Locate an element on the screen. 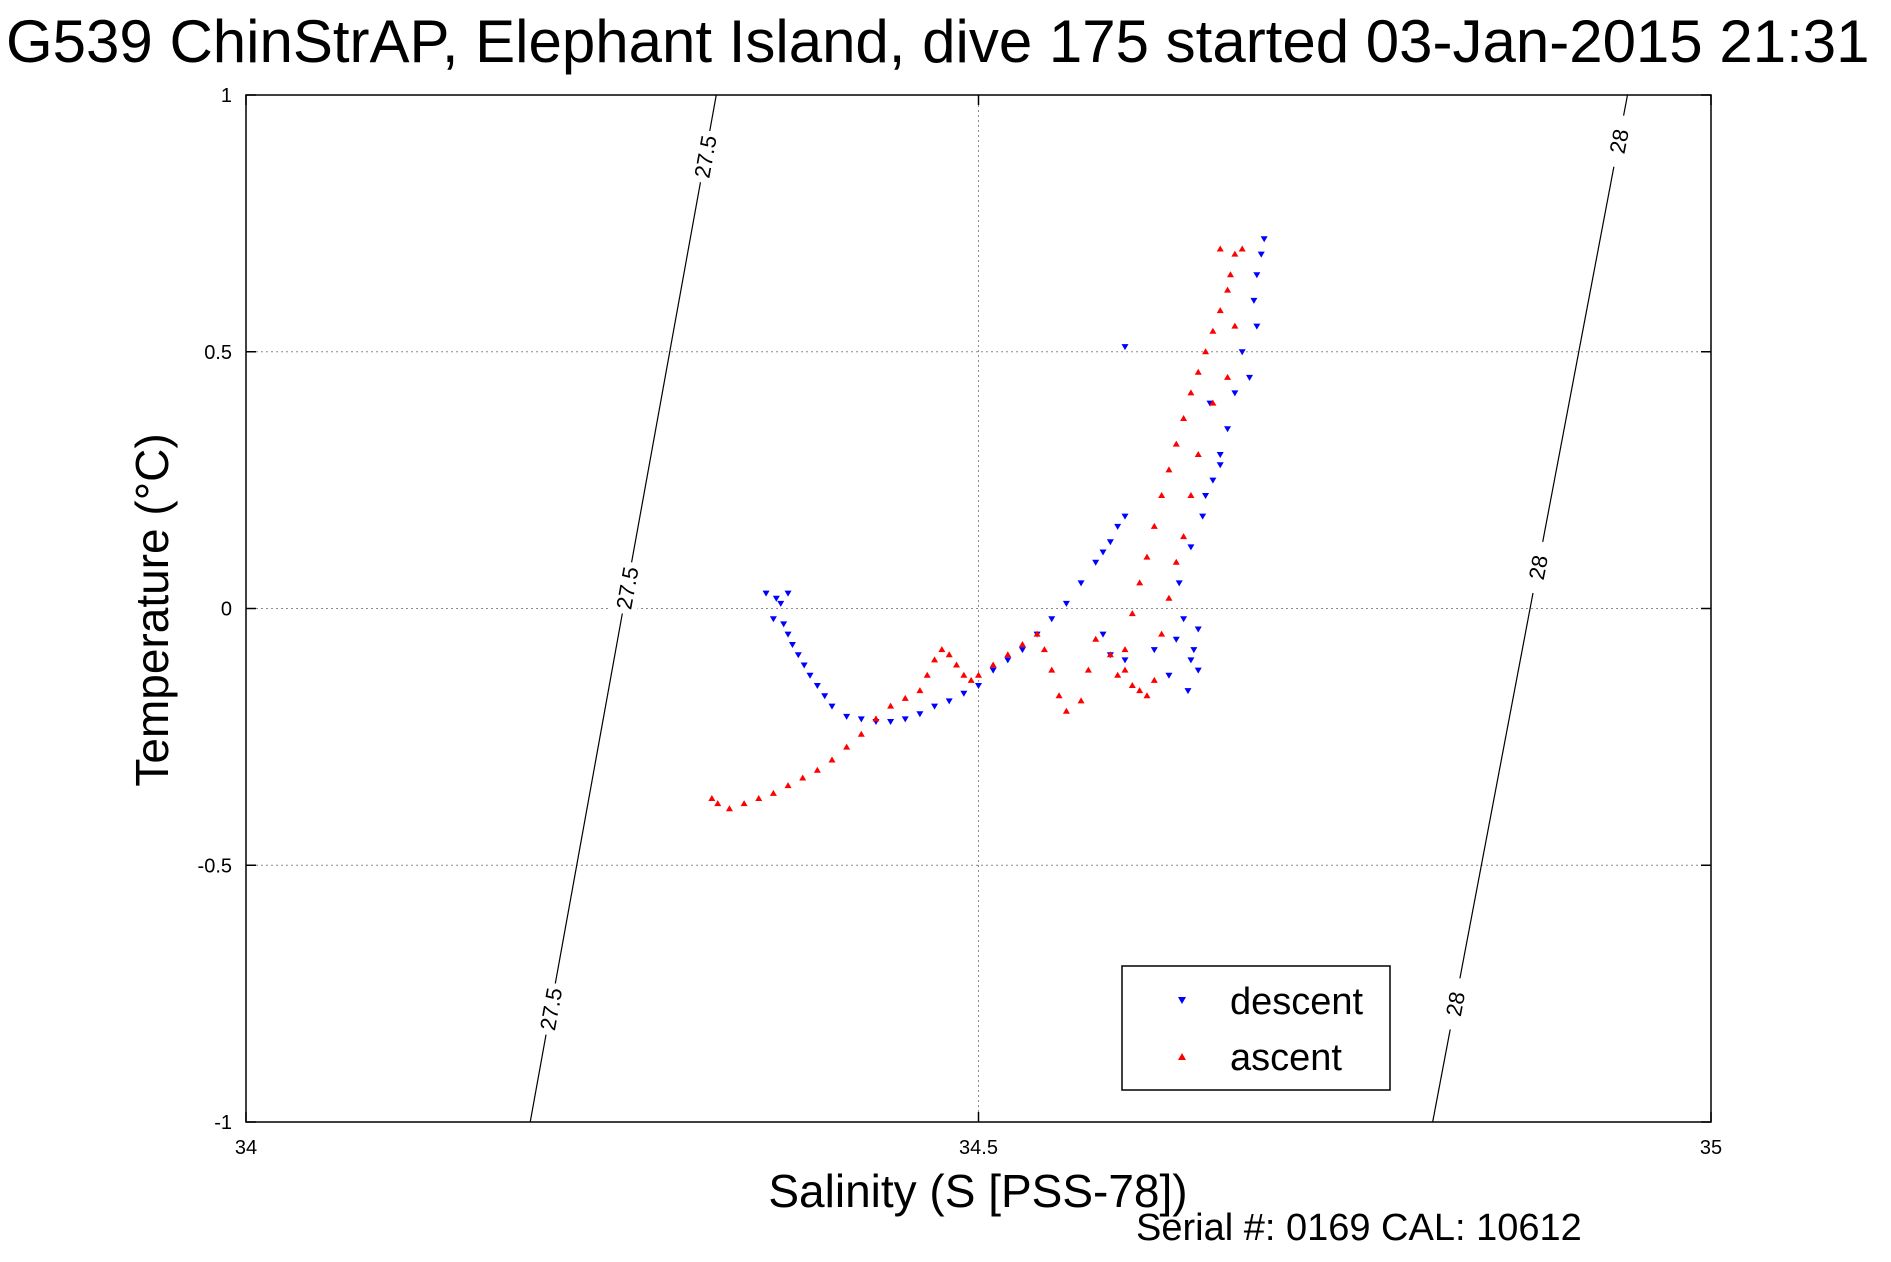  x-axis-label: Salinity (S [PSS-78]) is located at coordinates (977, 1191).